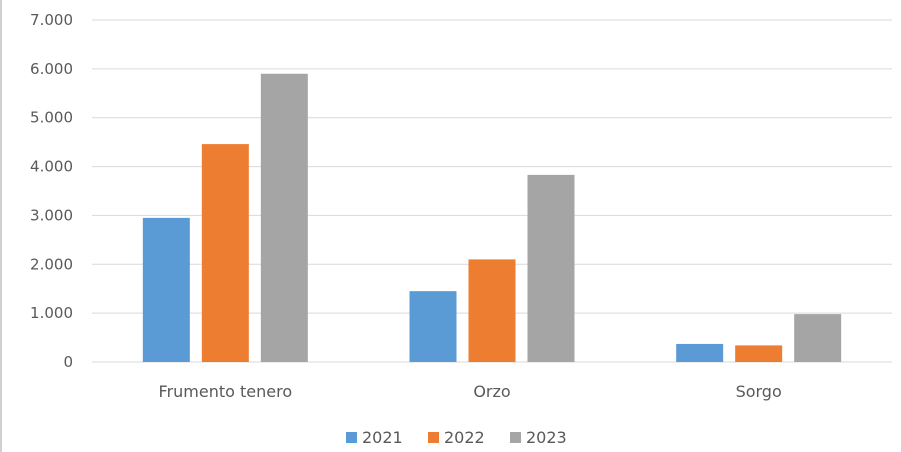  What do you see at coordinates (225, 253) in the screenshot?
I see `bar-2022-frumento-tenero` at bounding box center [225, 253].